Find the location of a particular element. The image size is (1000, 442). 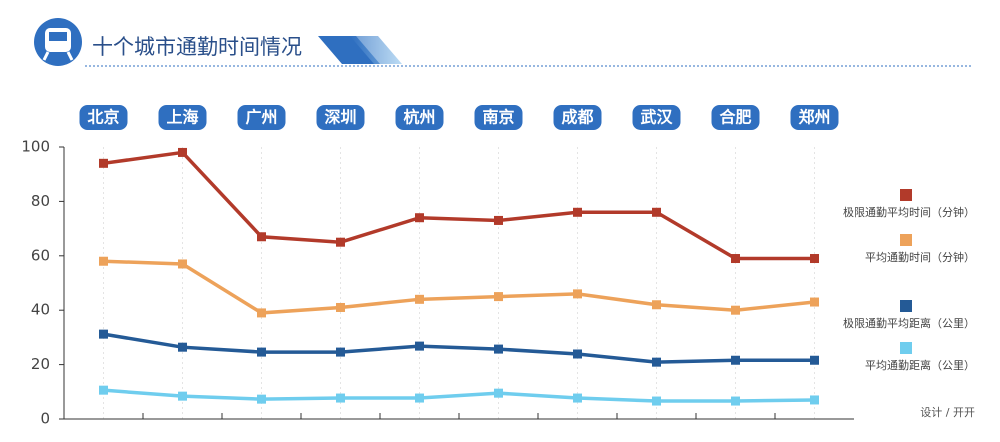

x-tick-label: 北京 is located at coordinates (103, 117).